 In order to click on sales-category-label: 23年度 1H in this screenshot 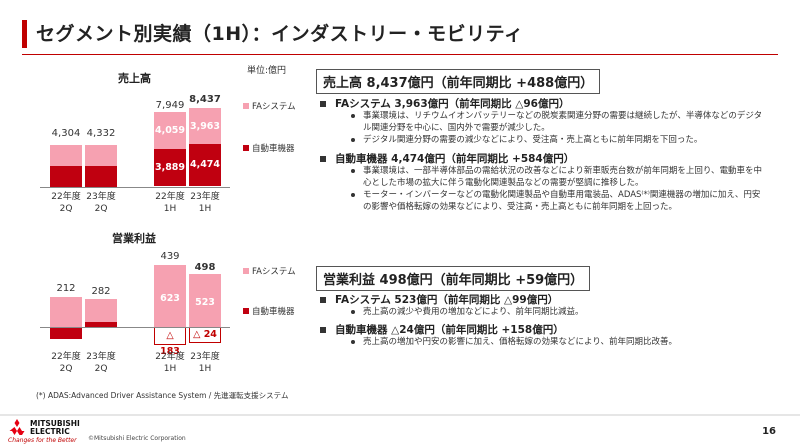, I will do `click(205, 203)`.